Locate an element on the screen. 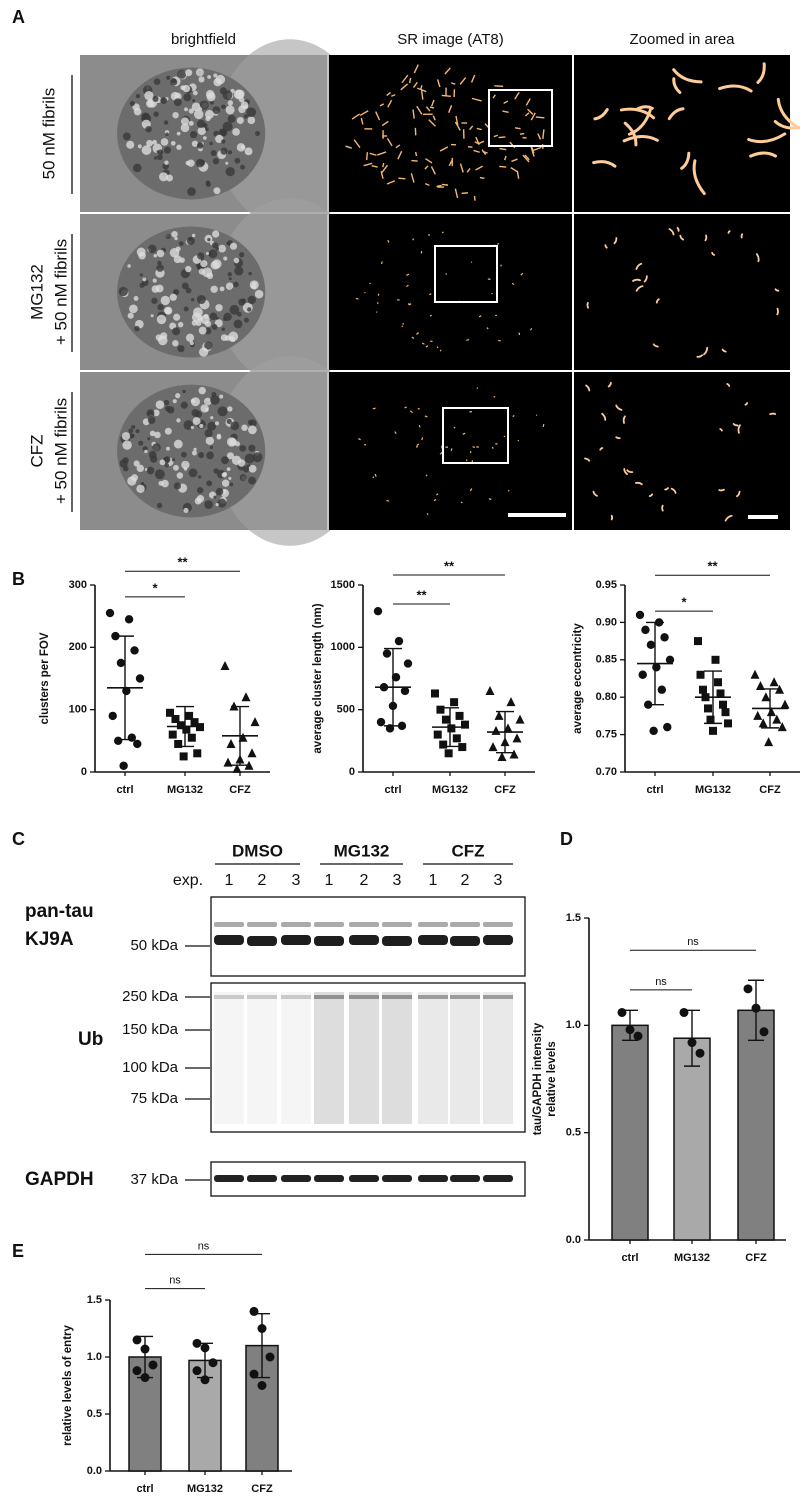 This screenshot has height=1505, width=800. x-tick-label: MG132 is located at coordinates (692, 1258).